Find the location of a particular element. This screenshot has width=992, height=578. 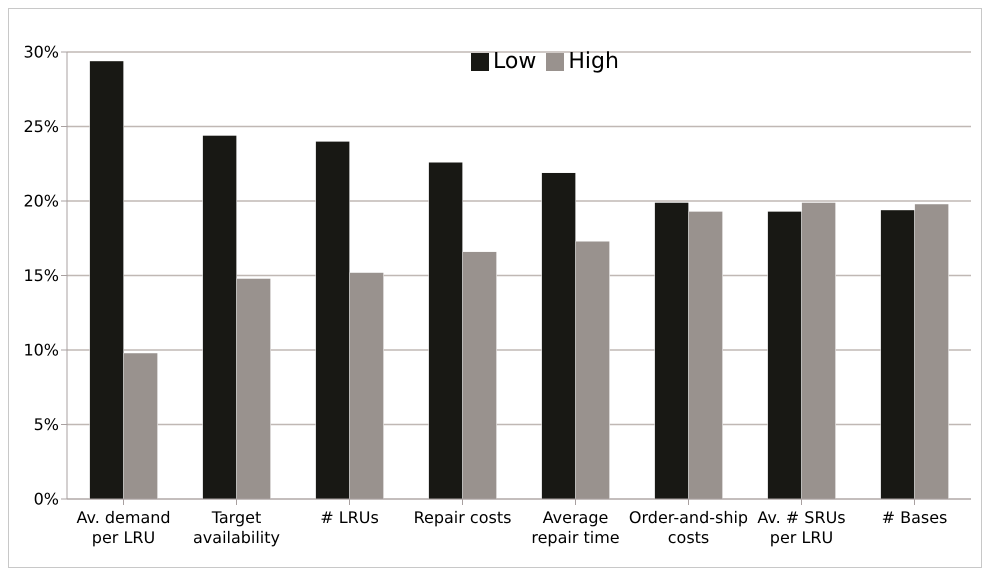

x-tick-label: Av. # SRUs per LRU is located at coordinates (801, 527).